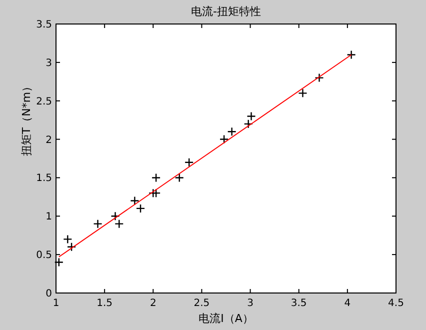 Image resolution: width=426 pixels, height=330 pixels. What do you see at coordinates (153, 303) in the screenshot?
I see `x-tick-label: 2` at bounding box center [153, 303].